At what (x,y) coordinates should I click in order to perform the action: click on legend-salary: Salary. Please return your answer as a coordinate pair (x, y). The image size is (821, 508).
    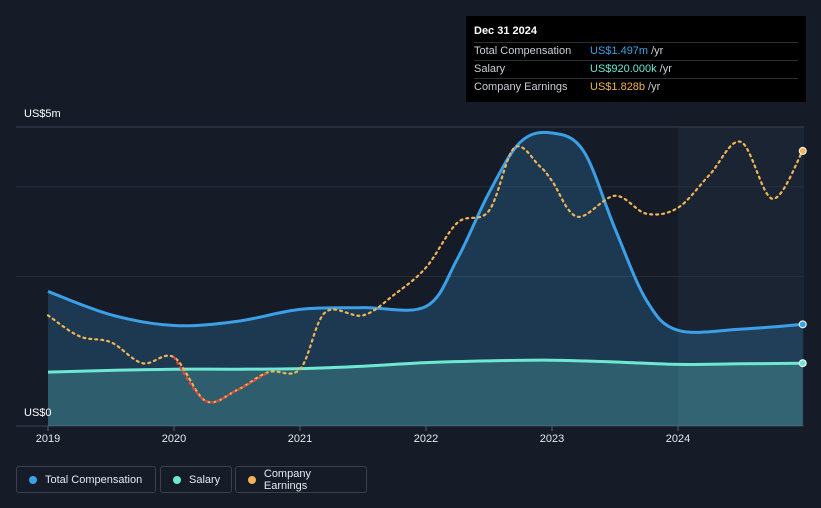
    Looking at the image, I should click on (196, 479).